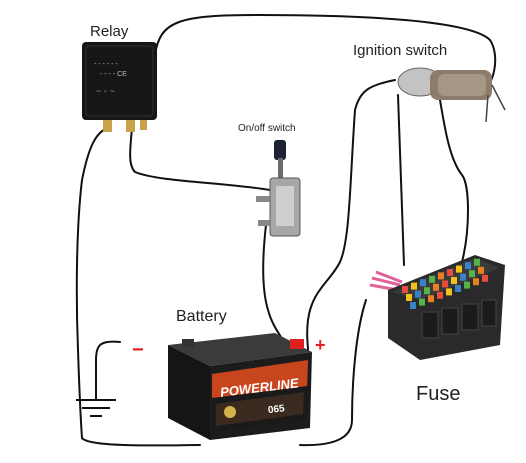  Describe the element at coordinates (325, 55) in the screenshot. I see `wire-relay-to-ignition` at that location.